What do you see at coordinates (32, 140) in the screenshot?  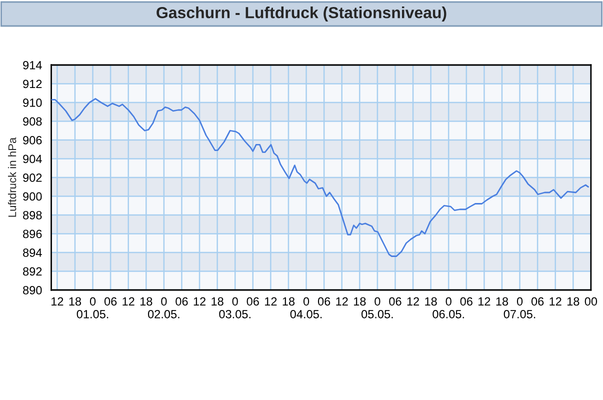 I see `y-tick-label: 906` at bounding box center [32, 140].